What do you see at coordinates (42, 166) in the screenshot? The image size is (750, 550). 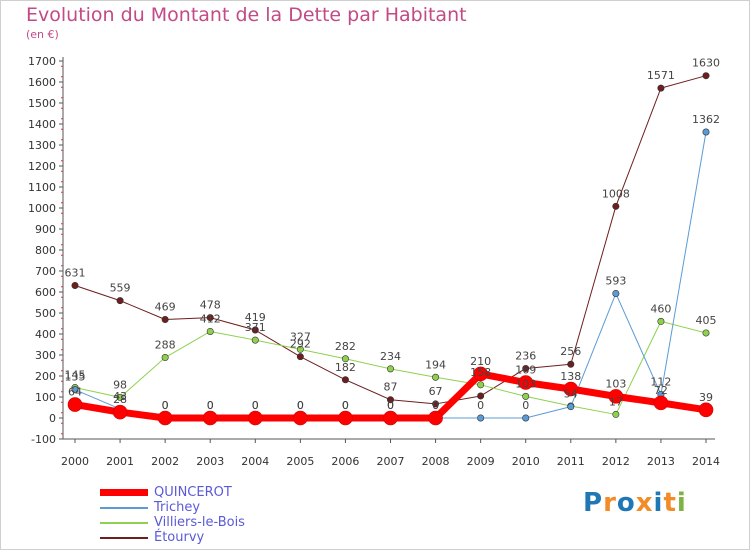 I see `y-tick-label: 1200` at bounding box center [42, 166].